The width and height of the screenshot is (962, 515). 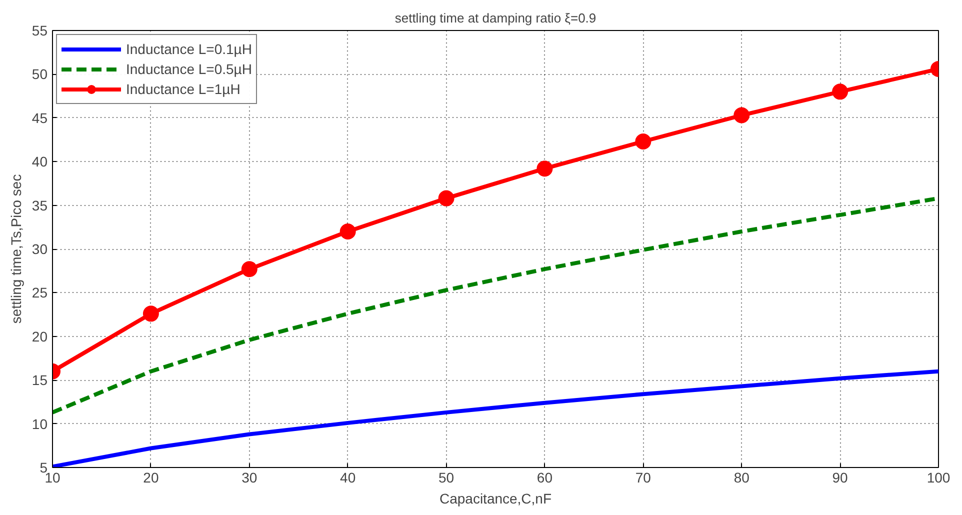 What do you see at coordinates (40, 336) in the screenshot?
I see `y-tick-label: 20` at bounding box center [40, 336].